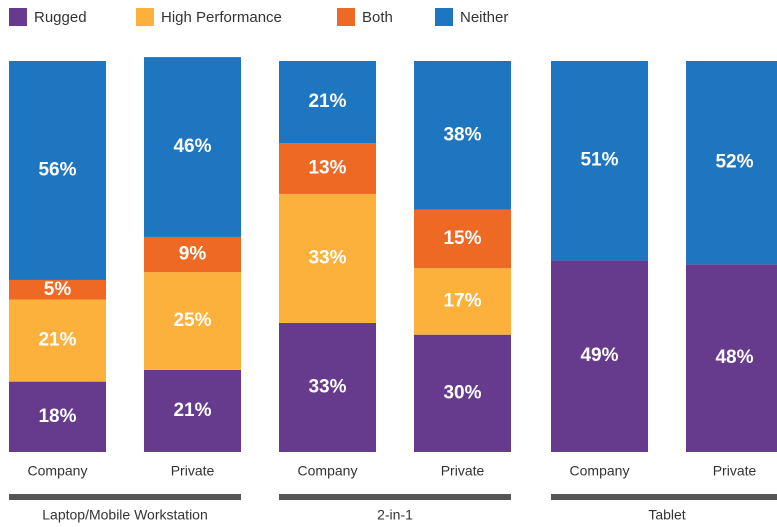 The image size is (777, 527). I want to click on value-label: 49%, so click(599, 355).